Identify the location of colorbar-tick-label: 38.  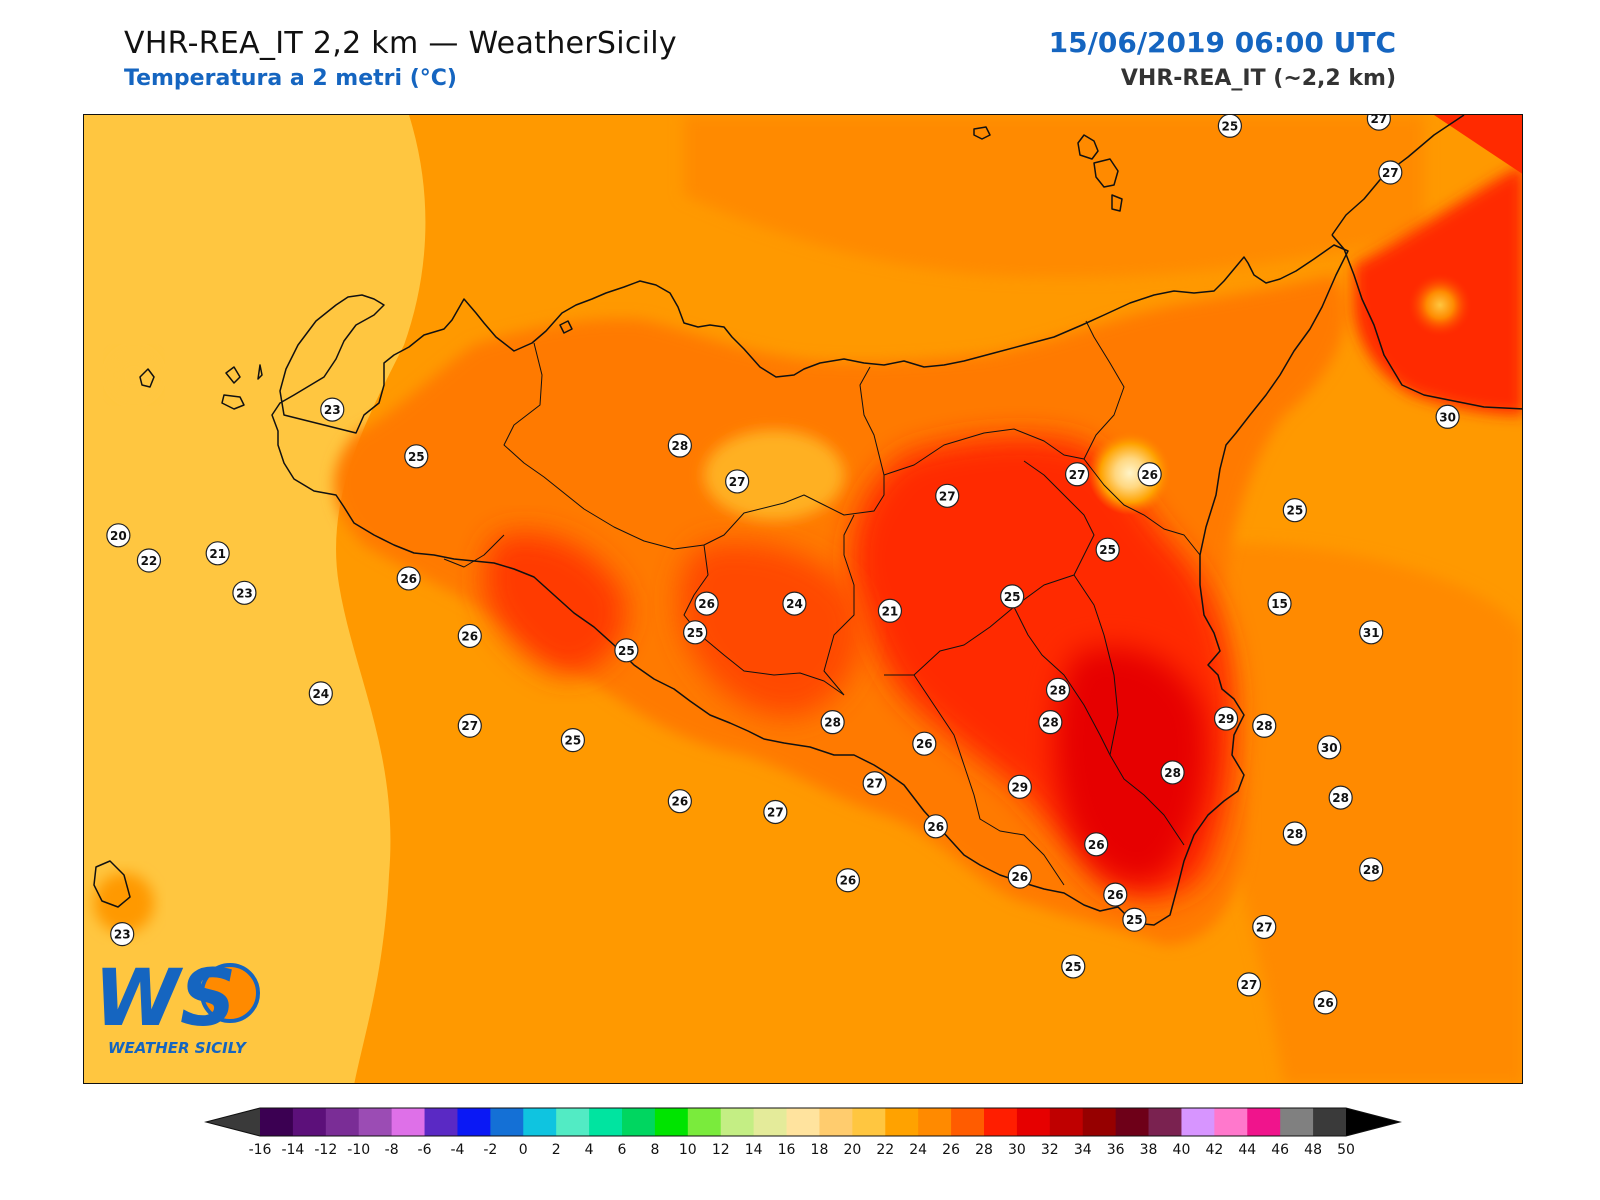
(1149, 1150).